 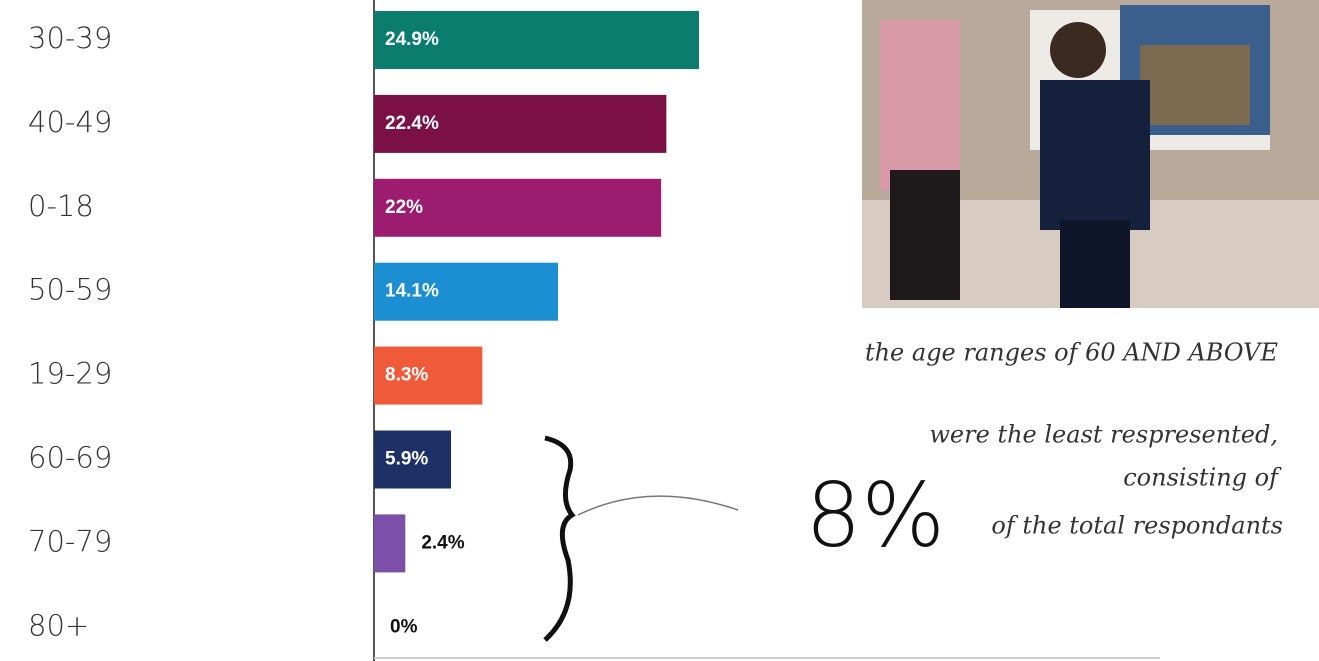 What do you see at coordinates (1137, 526) in the screenshot?
I see `annotation: of the total respondants` at bounding box center [1137, 526].